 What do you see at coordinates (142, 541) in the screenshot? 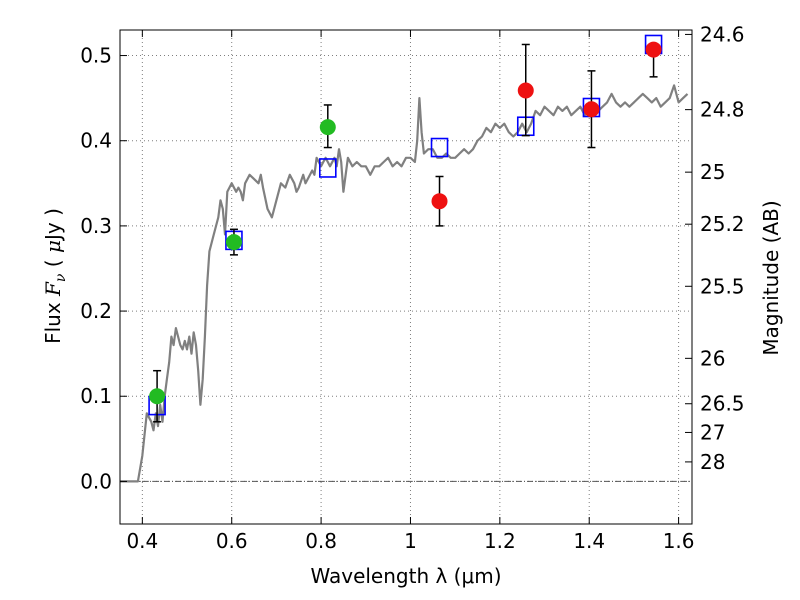
I see `x-tick-label: 0.4` at bounding box center [142, 541].